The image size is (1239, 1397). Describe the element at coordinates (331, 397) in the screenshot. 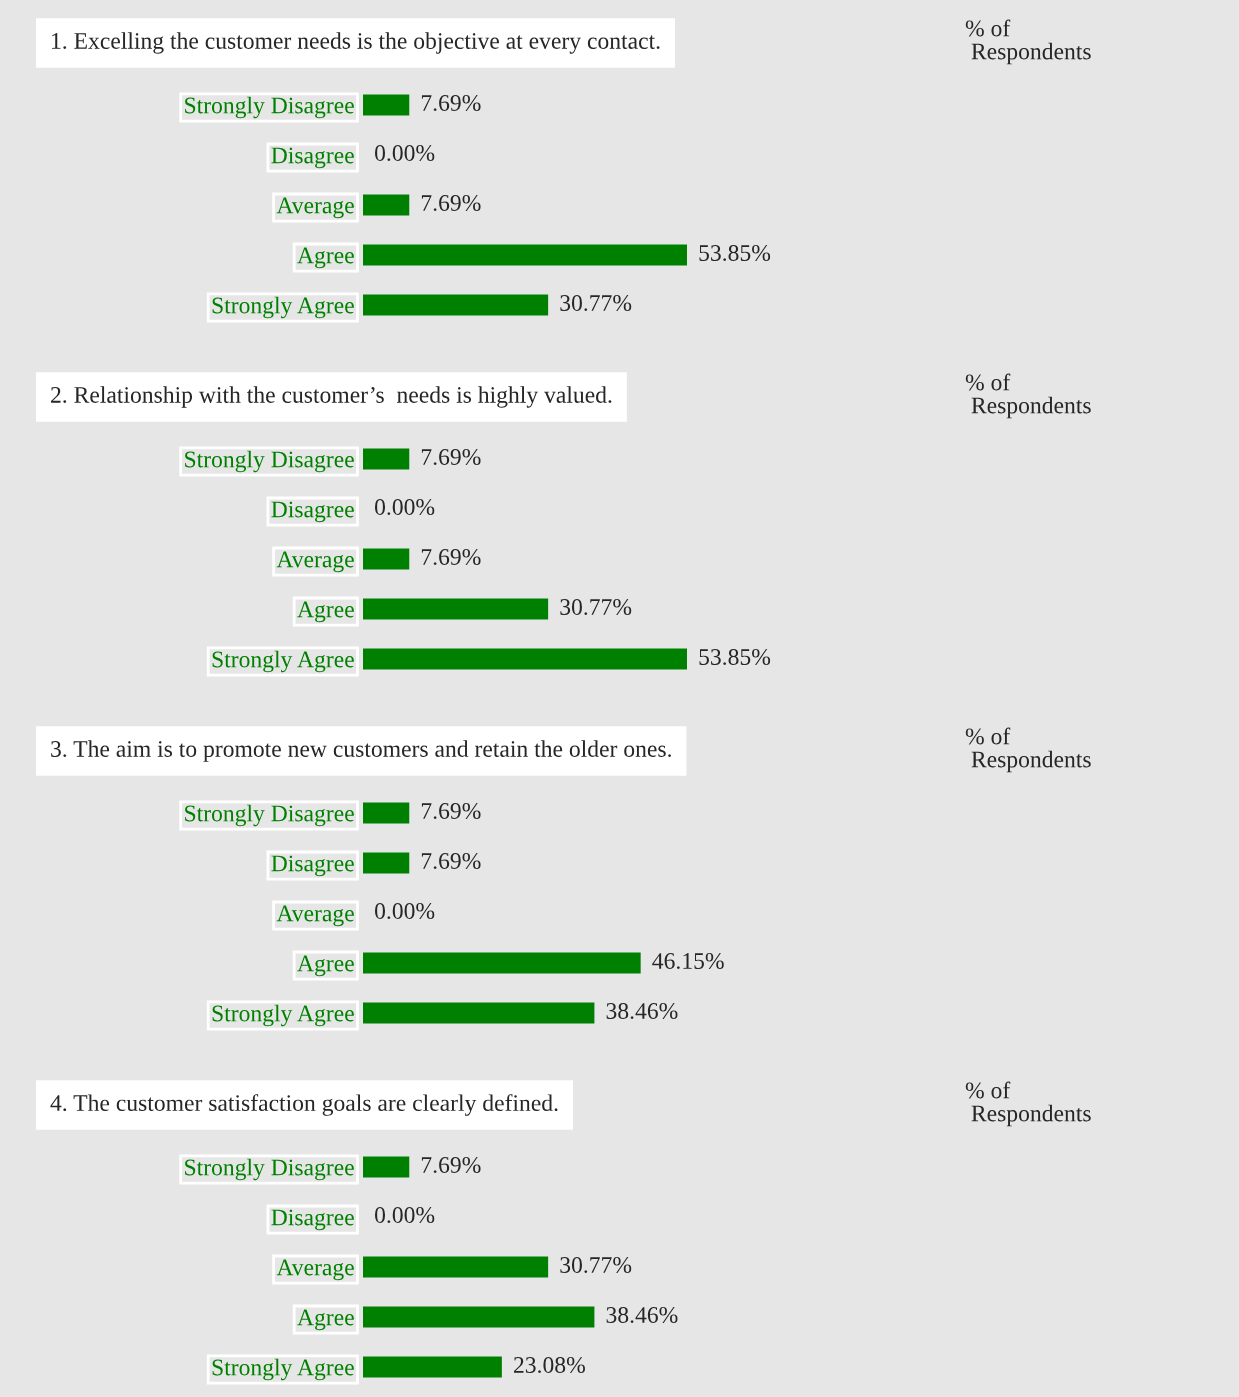

I see `chart-title: 2. Relationship with the customer’s needs is highly valued.` at that location.